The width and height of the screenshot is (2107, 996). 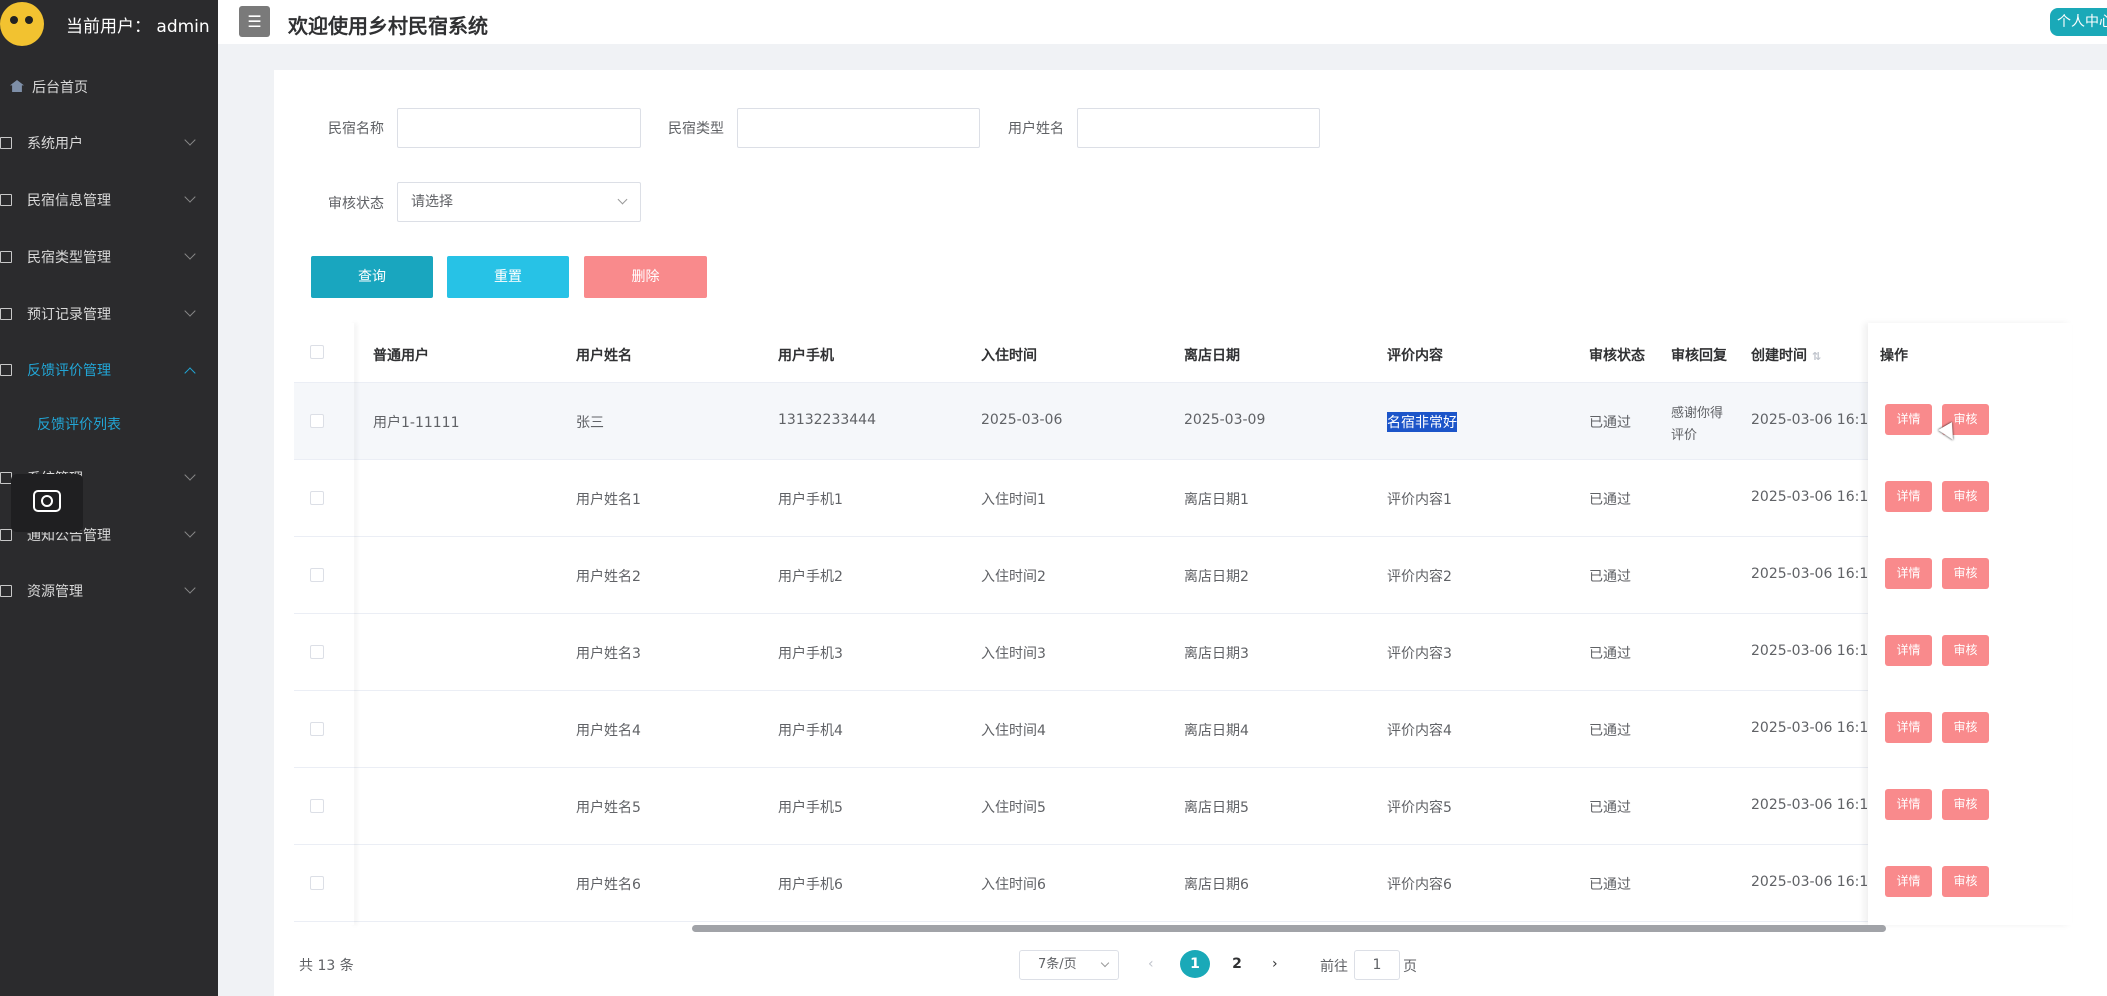 What do you see at coordinates (1816, 356) in the screenshot?
I see `sort-icon: ⇅` at bounding box center [1816, 356].